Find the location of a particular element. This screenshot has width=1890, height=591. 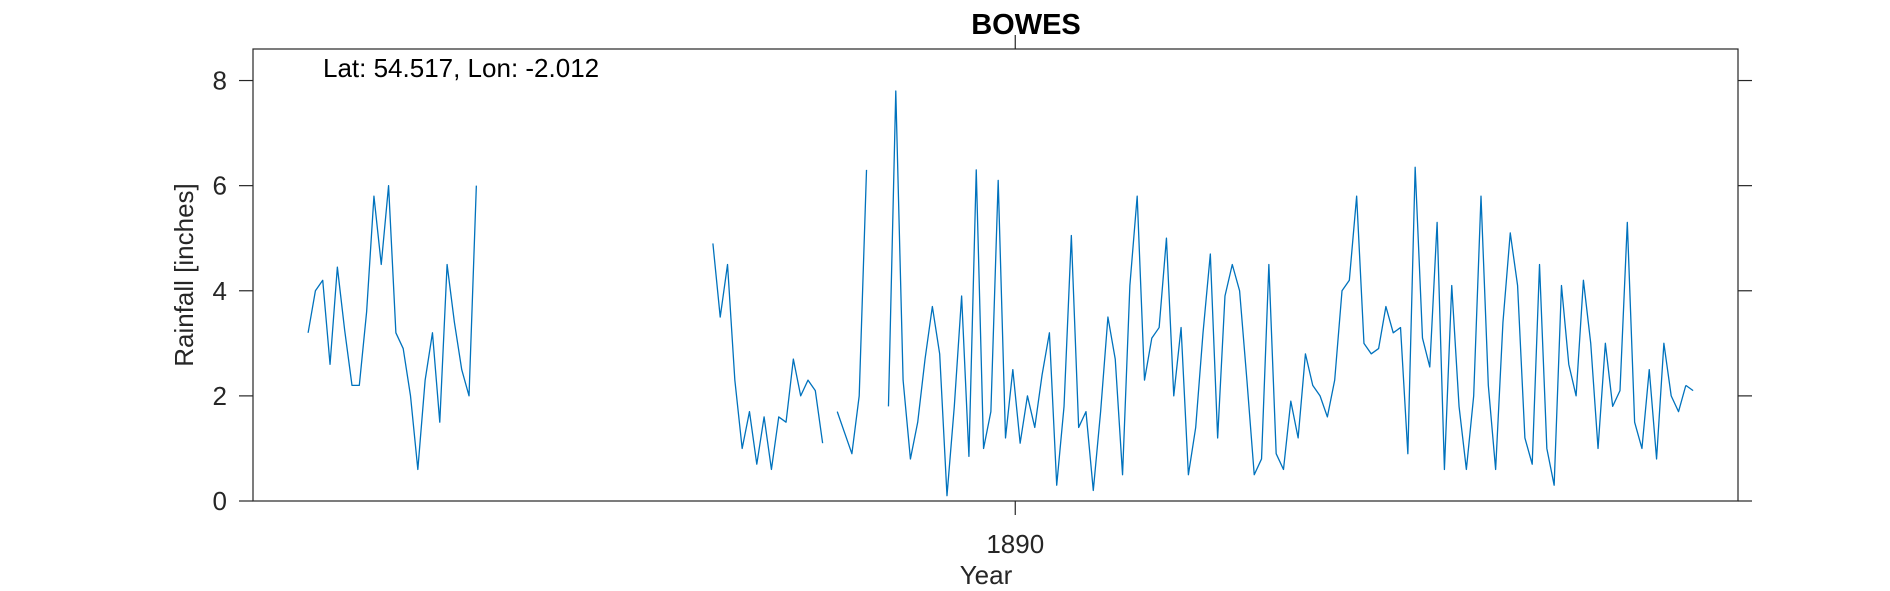

y-tick-label: 0 is located at coordinates (220, 501).